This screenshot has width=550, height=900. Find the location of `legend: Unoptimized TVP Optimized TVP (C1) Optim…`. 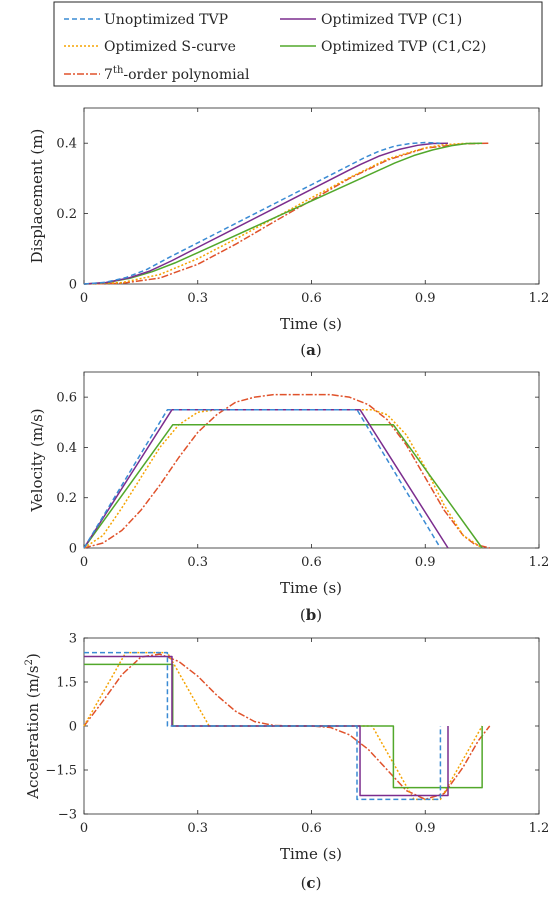

legend: Unoptimized TVP Optimized TVP (C1) Optim… is located at coordinates (298, 44).